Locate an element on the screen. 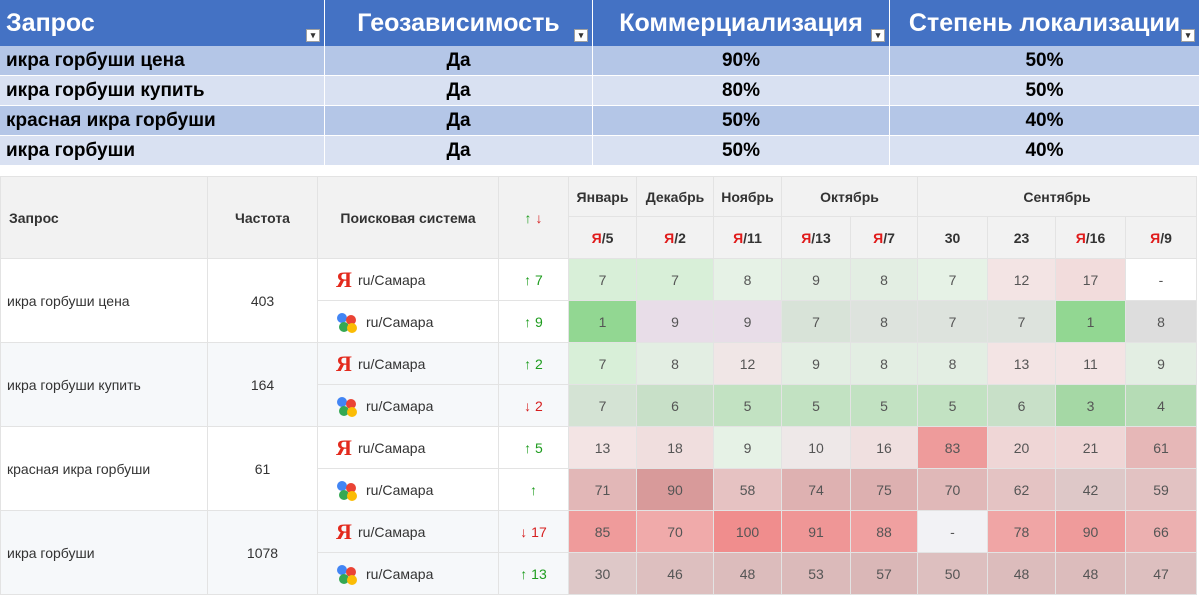  query-cell: икра горбуши купить is located at coordinates (104, 384).